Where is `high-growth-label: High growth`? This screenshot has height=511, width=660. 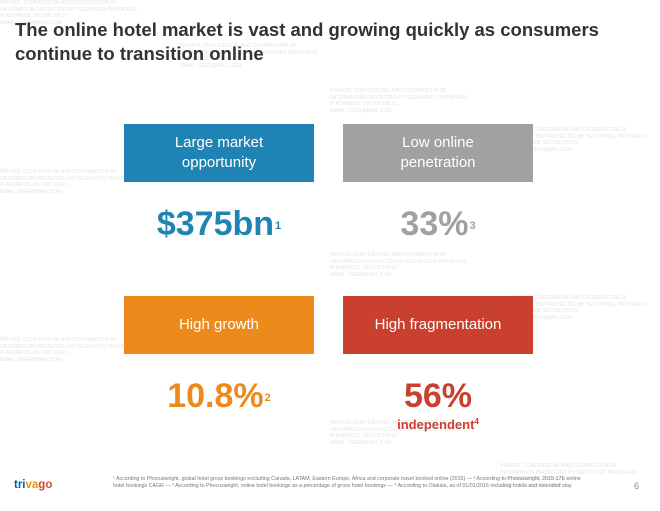 high-growth-label: High growth is located at coordinates (219, 324).